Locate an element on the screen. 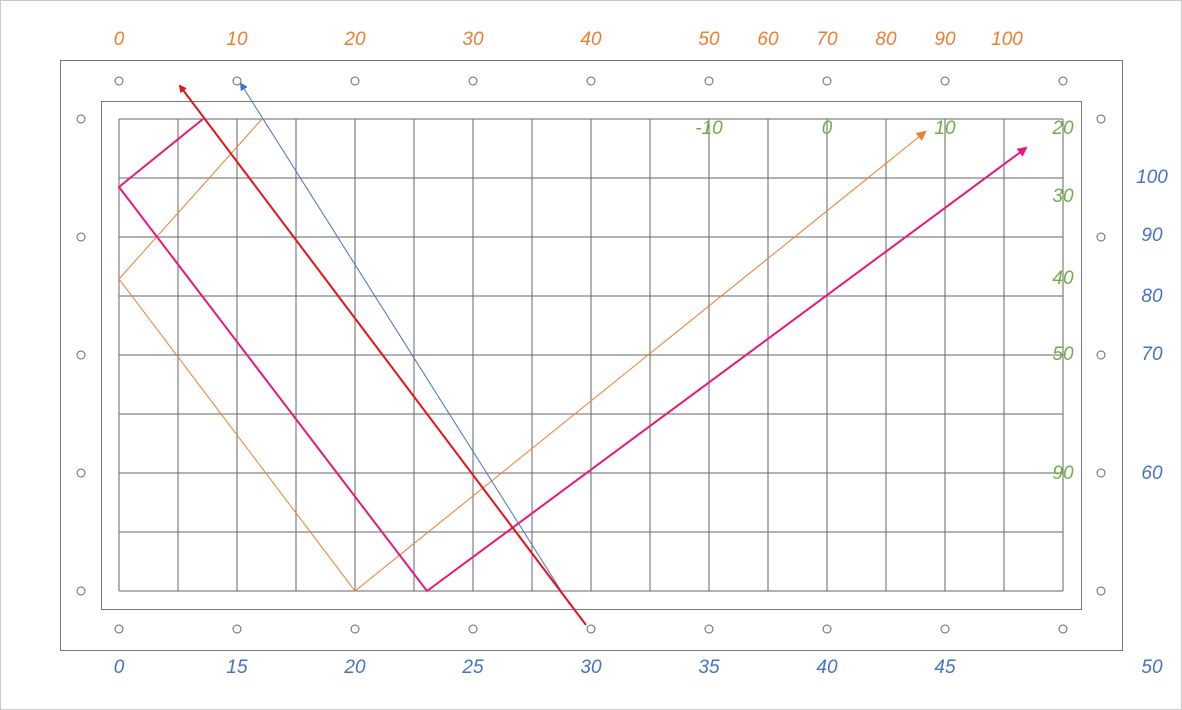 The image size is (1182, 710). right-label: 60 is located at coordinates (1152, 473).